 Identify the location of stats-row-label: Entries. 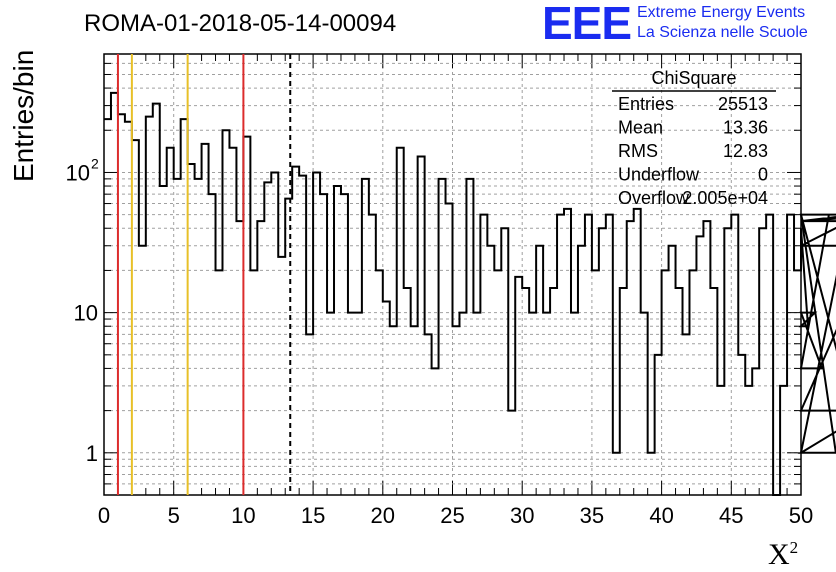
(646, 104).